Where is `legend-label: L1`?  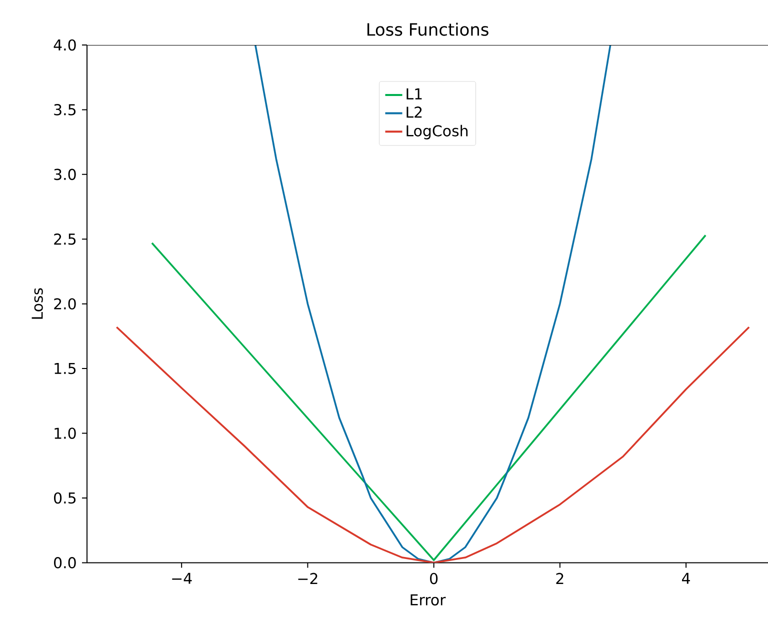
legend-label: L1 is located at coordinates (414, 94).